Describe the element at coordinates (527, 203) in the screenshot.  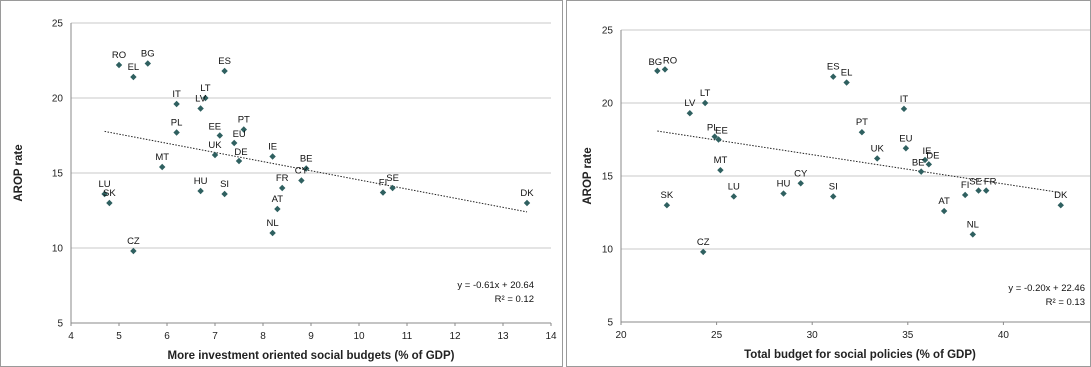
I see `data-point-dk` at that location.